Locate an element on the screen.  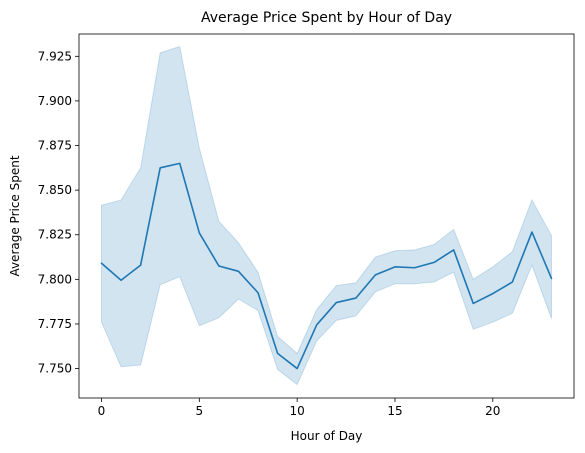
y-tick-label: 7.750 is located at coordinates (55, 369).